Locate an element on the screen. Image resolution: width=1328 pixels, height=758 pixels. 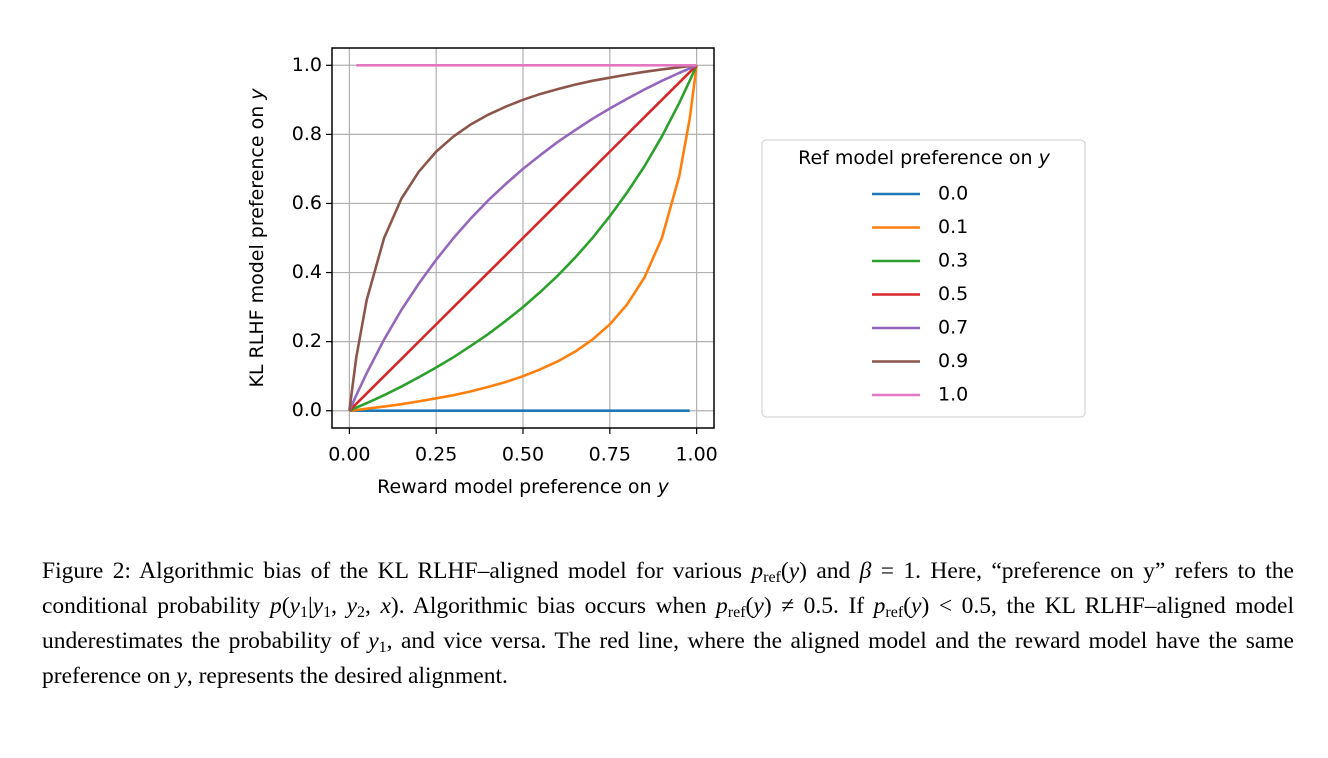
x-tick-label: 0.75 is located at coordinates (610, 455).